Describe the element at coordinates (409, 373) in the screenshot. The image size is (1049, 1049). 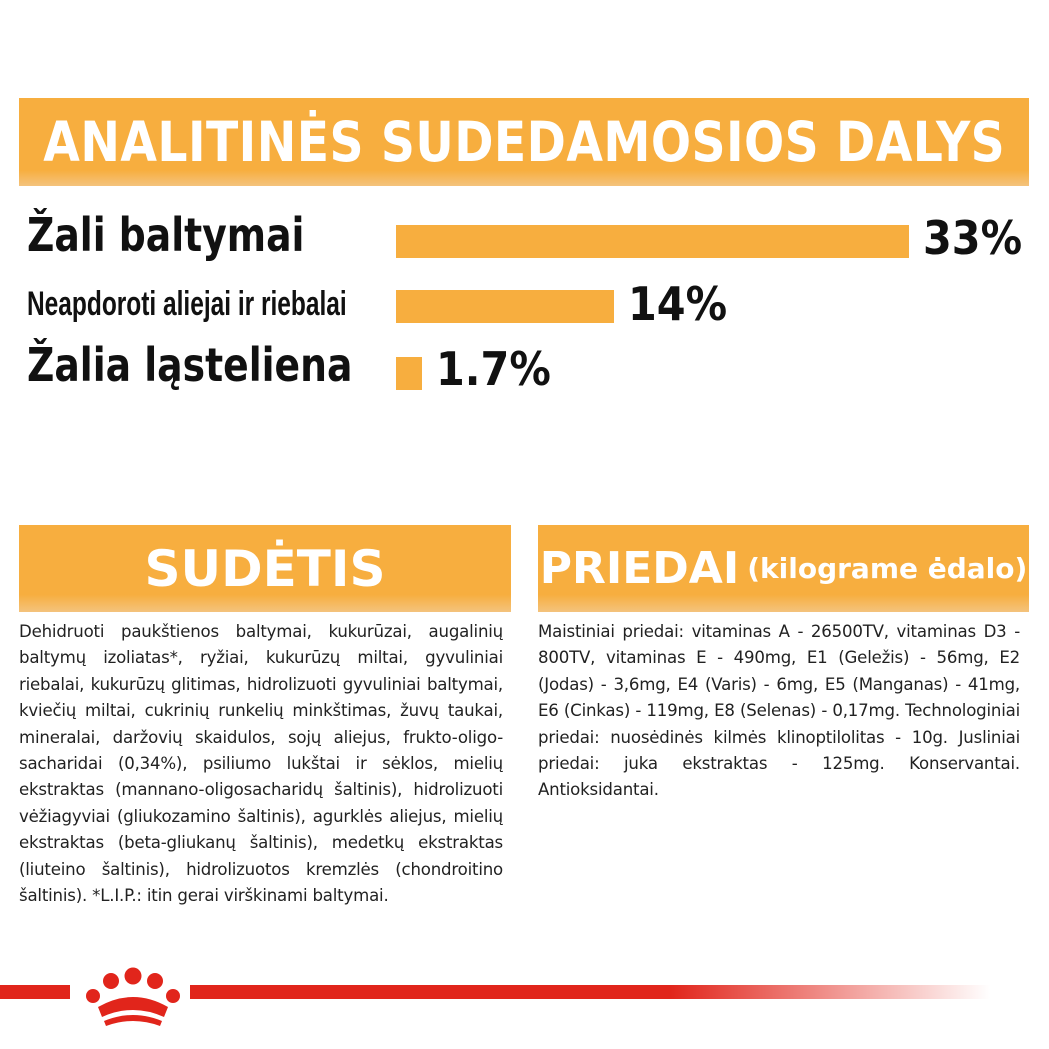
I see `fibre-bar` at that location.